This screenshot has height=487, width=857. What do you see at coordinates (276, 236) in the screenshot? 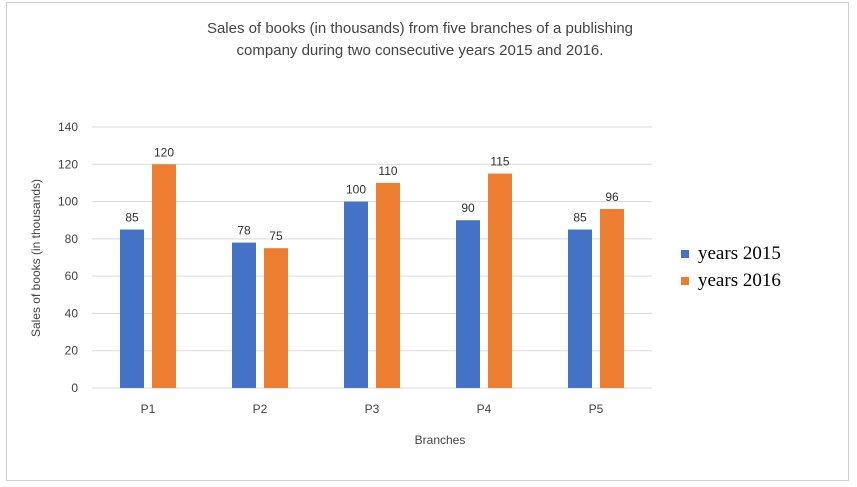
I see `data-label: 75` at bounding box center [276, 236].